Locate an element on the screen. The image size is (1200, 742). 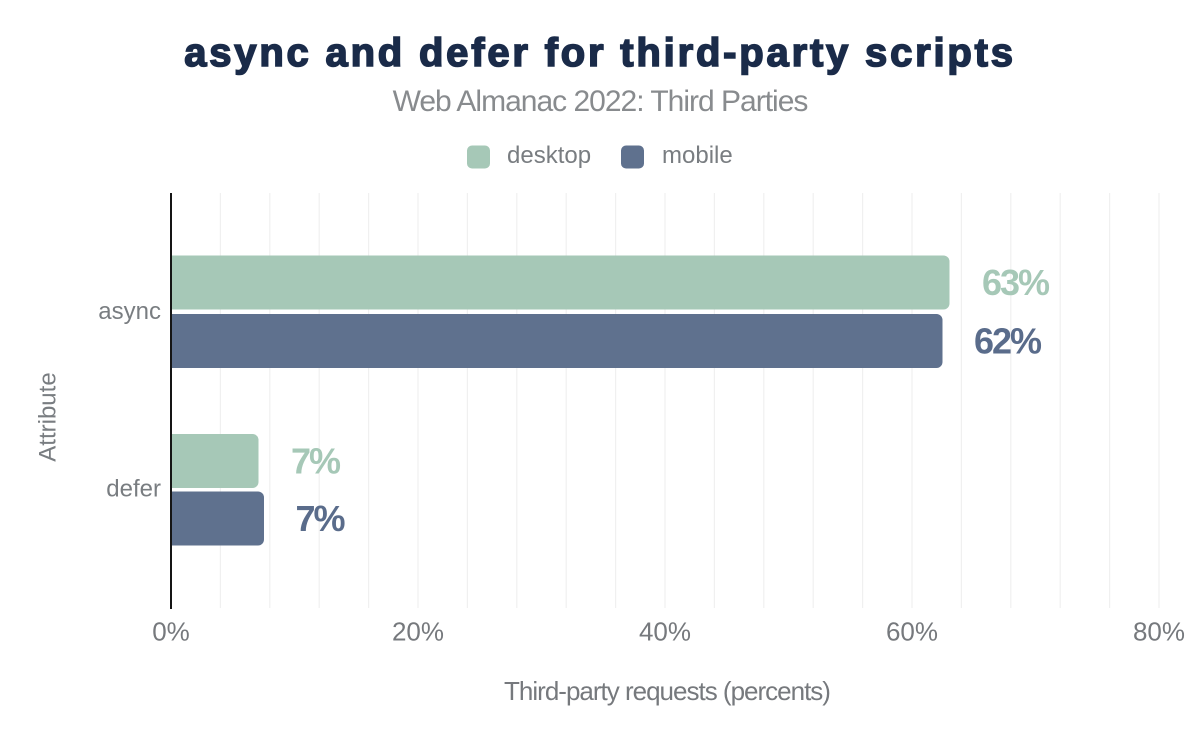
svg-text:async and defer for third-part: async and defer for third-party scripts is located at coordinates (600, 53).